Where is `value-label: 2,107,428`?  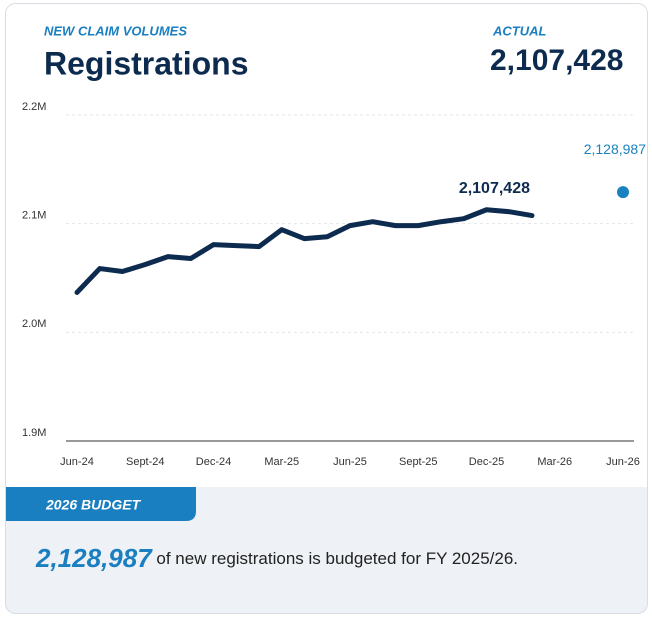
value-label: 2,107,428 is located at coordinates (494, 188).